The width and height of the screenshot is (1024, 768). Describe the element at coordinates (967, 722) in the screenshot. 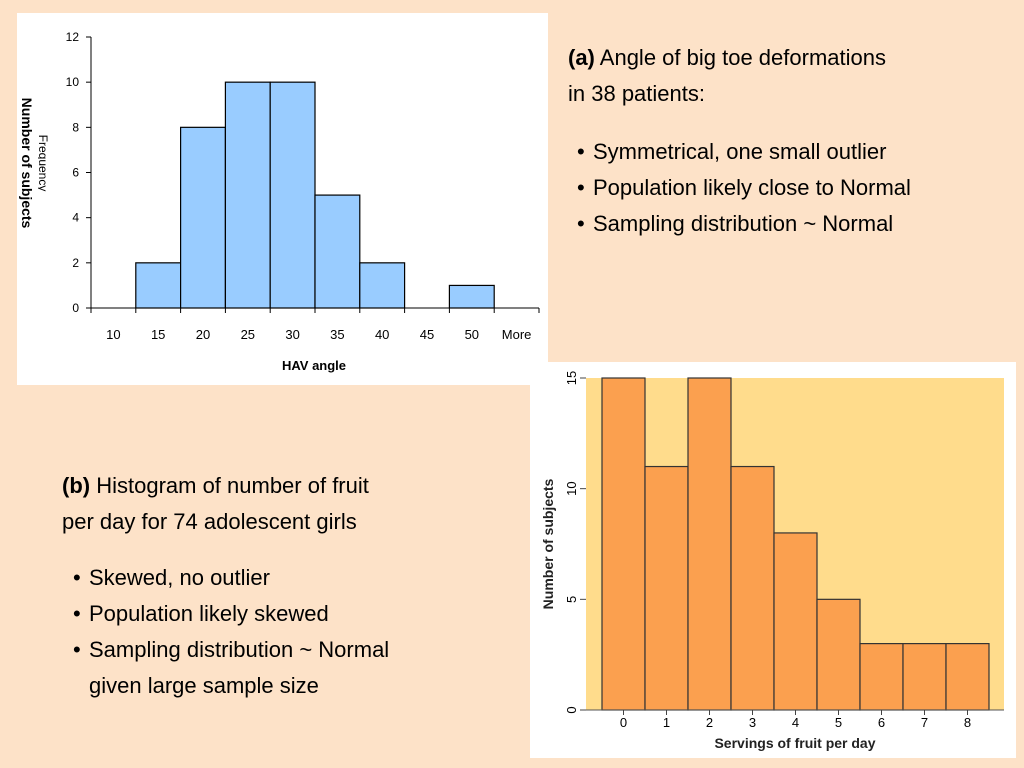

I see `x-tick-label: 8` at that location.